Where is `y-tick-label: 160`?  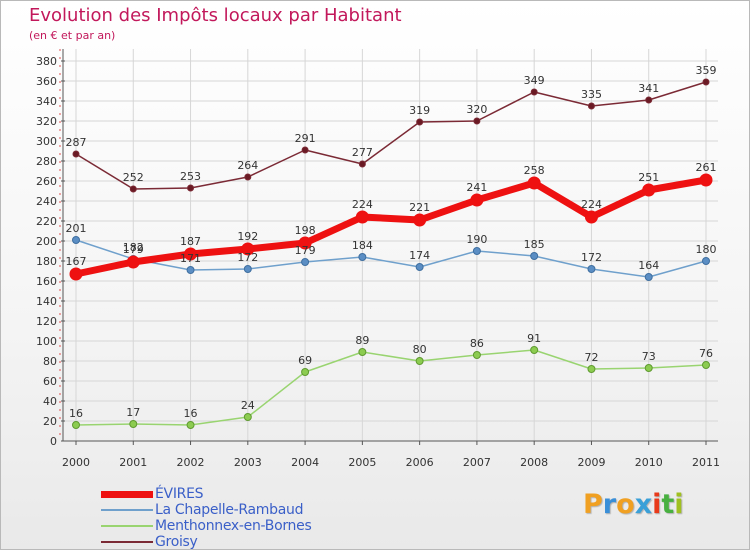
y-tick-label: 160 is located at coordinates (46, 281).